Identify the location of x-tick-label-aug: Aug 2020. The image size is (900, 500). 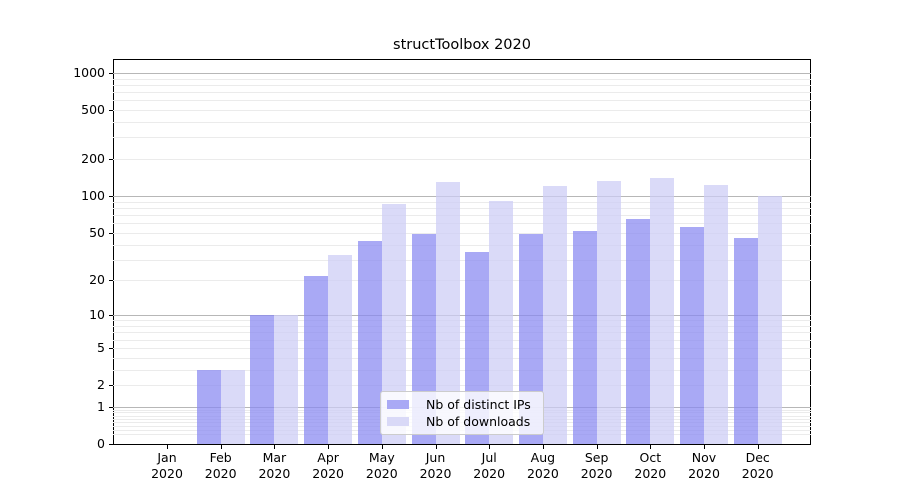
(543, 465).